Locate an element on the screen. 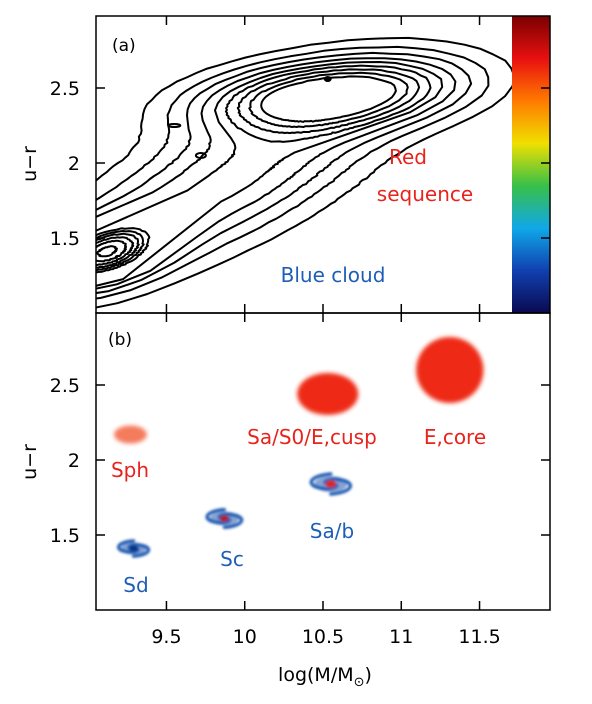 The height and width of the screenshot is (704, 592). panel-b-xtick-label: 10 is located at coordinates (245, 637).